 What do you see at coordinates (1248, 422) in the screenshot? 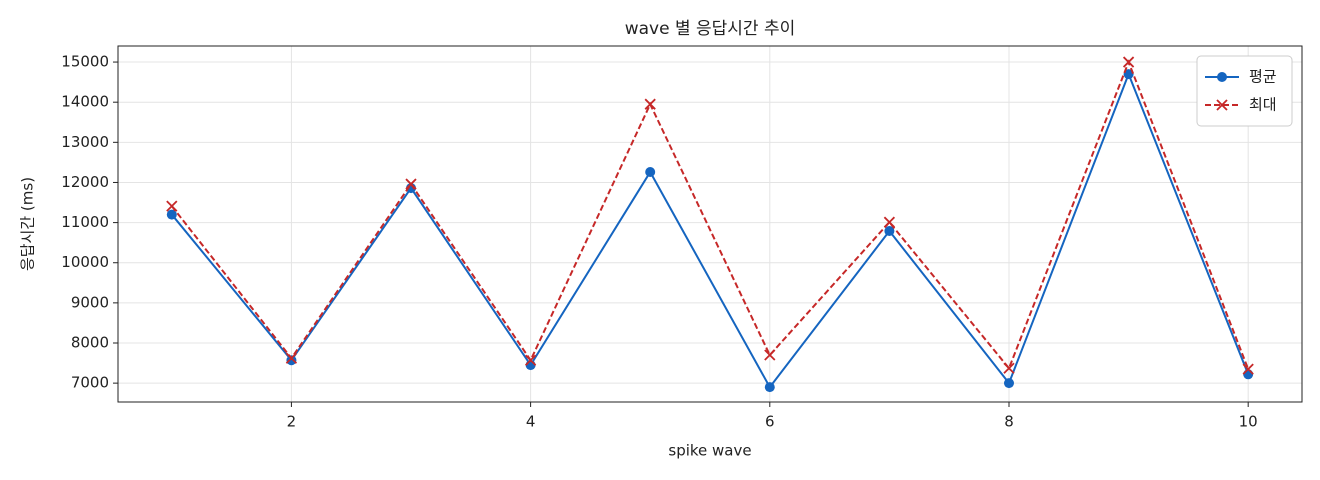
I see `x-tick-label: 10` at bounding box center [1248, 422].